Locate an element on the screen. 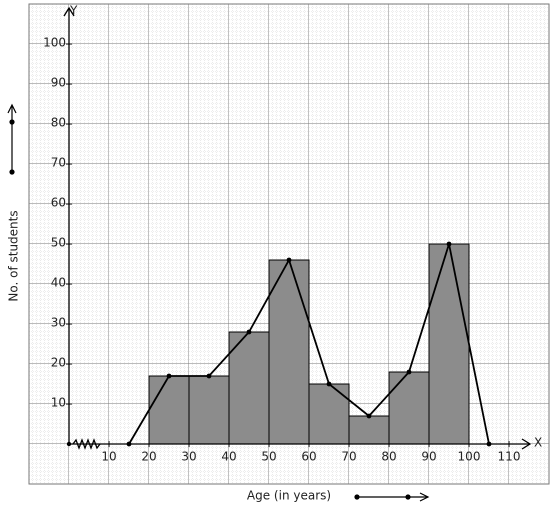 The width and height of the screenshot is (554, 510). x-tick-label: 30 is located at coordinates (188, 457).